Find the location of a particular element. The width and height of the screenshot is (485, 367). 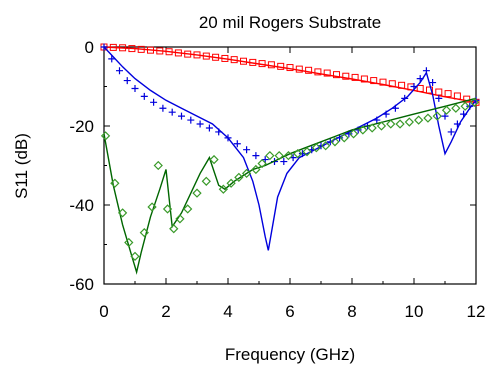

y-axis-label: S11 (dB) is located at coordinates (21, 166).